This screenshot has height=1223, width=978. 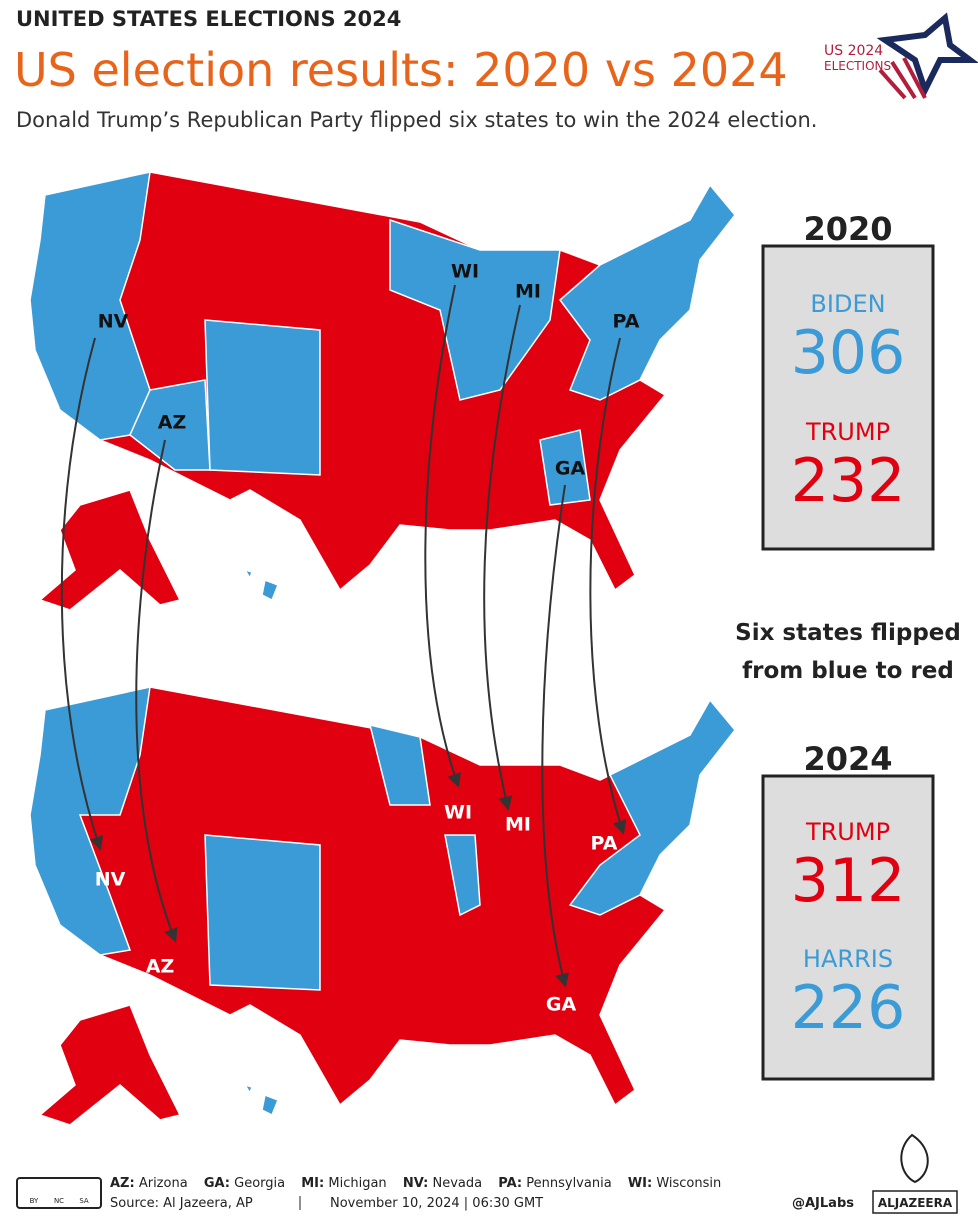 What do you see at coordinates (163, 1183) in the screenshot?
I see `legend-name: Arizona` at bounding box center [163, 1183].